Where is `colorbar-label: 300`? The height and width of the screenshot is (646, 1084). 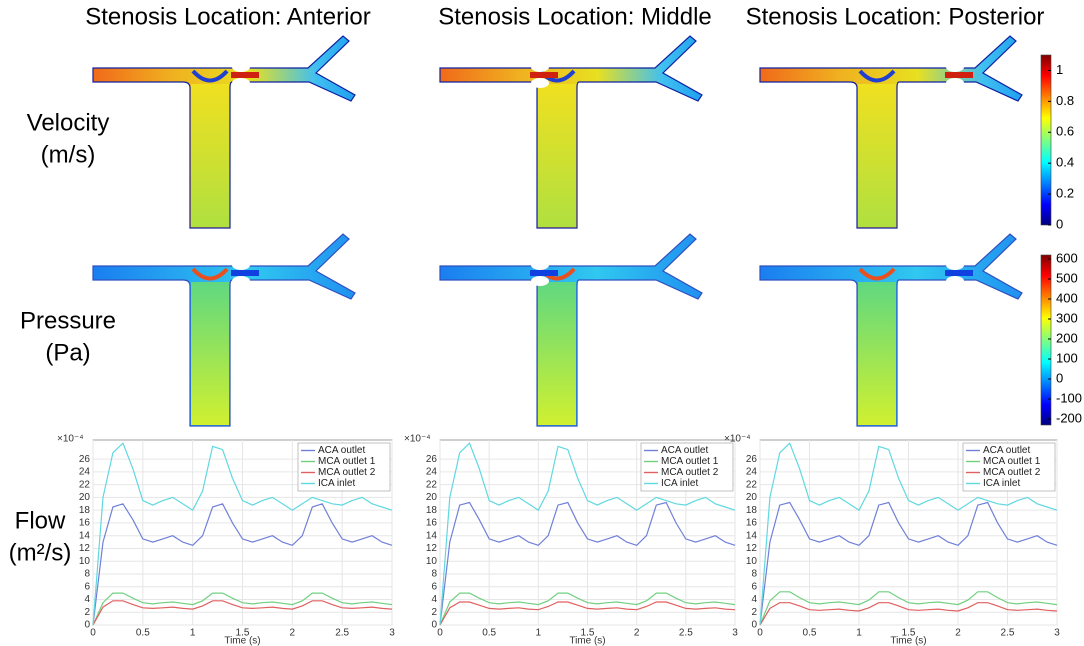 colorbar-label: 300 is located at coordinates (1067, 317).